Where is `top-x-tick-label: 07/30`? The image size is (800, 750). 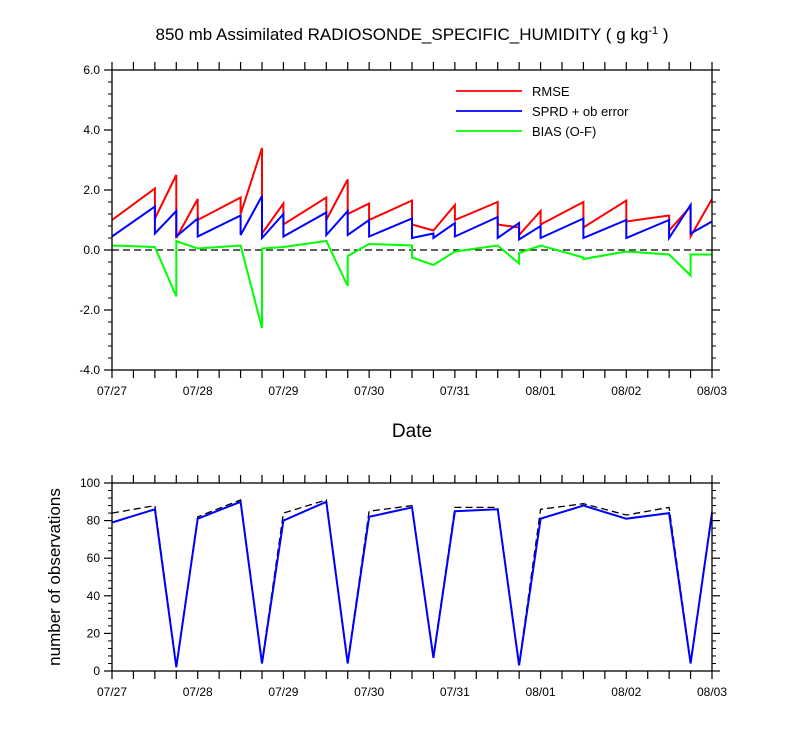 top-x-tick-label: 07/30 is located at coordinates (369, 391).